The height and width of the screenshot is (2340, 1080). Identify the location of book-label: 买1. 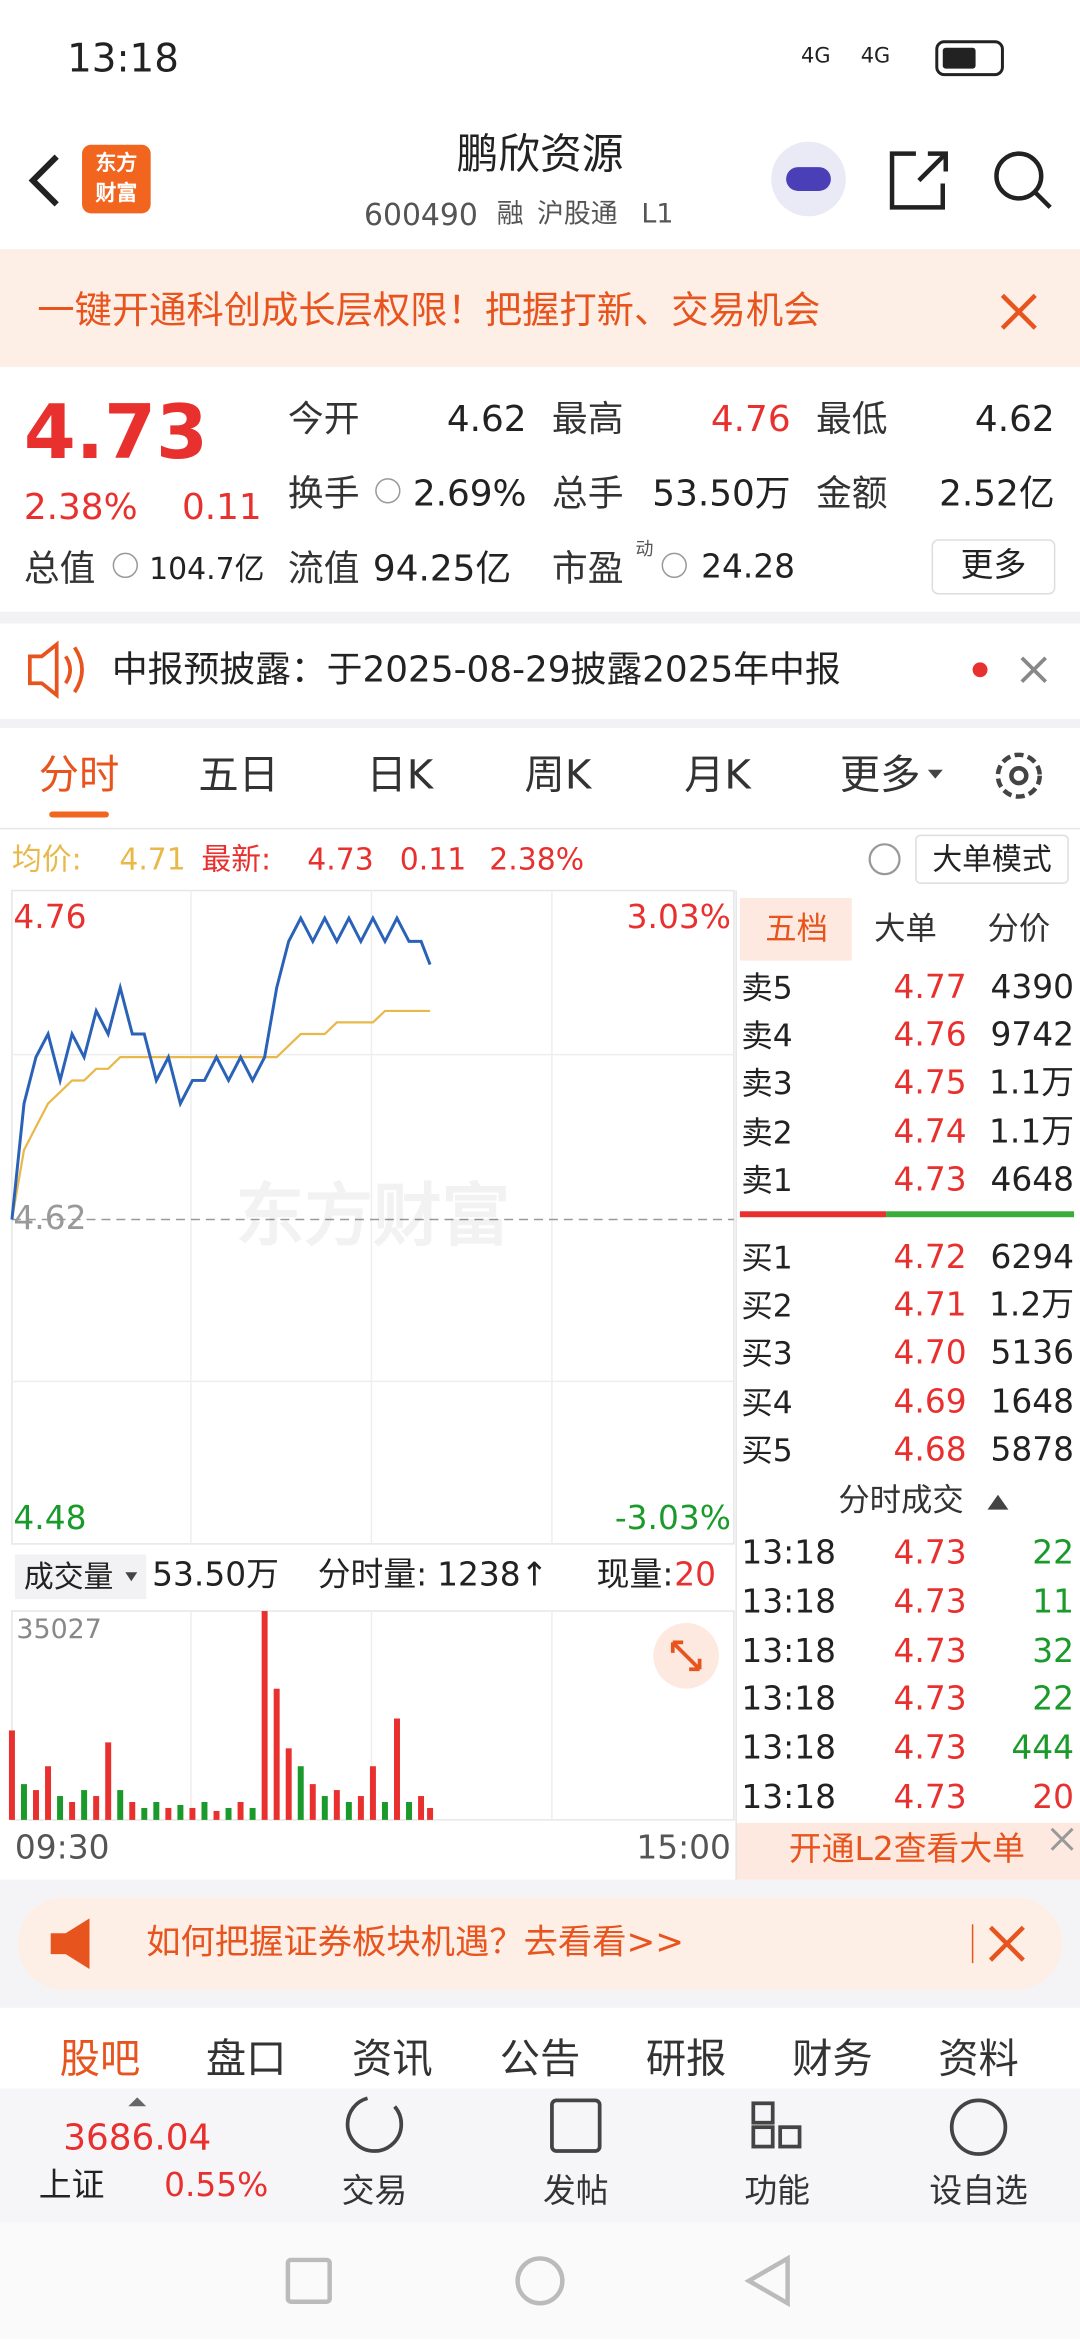
(767, 1258).